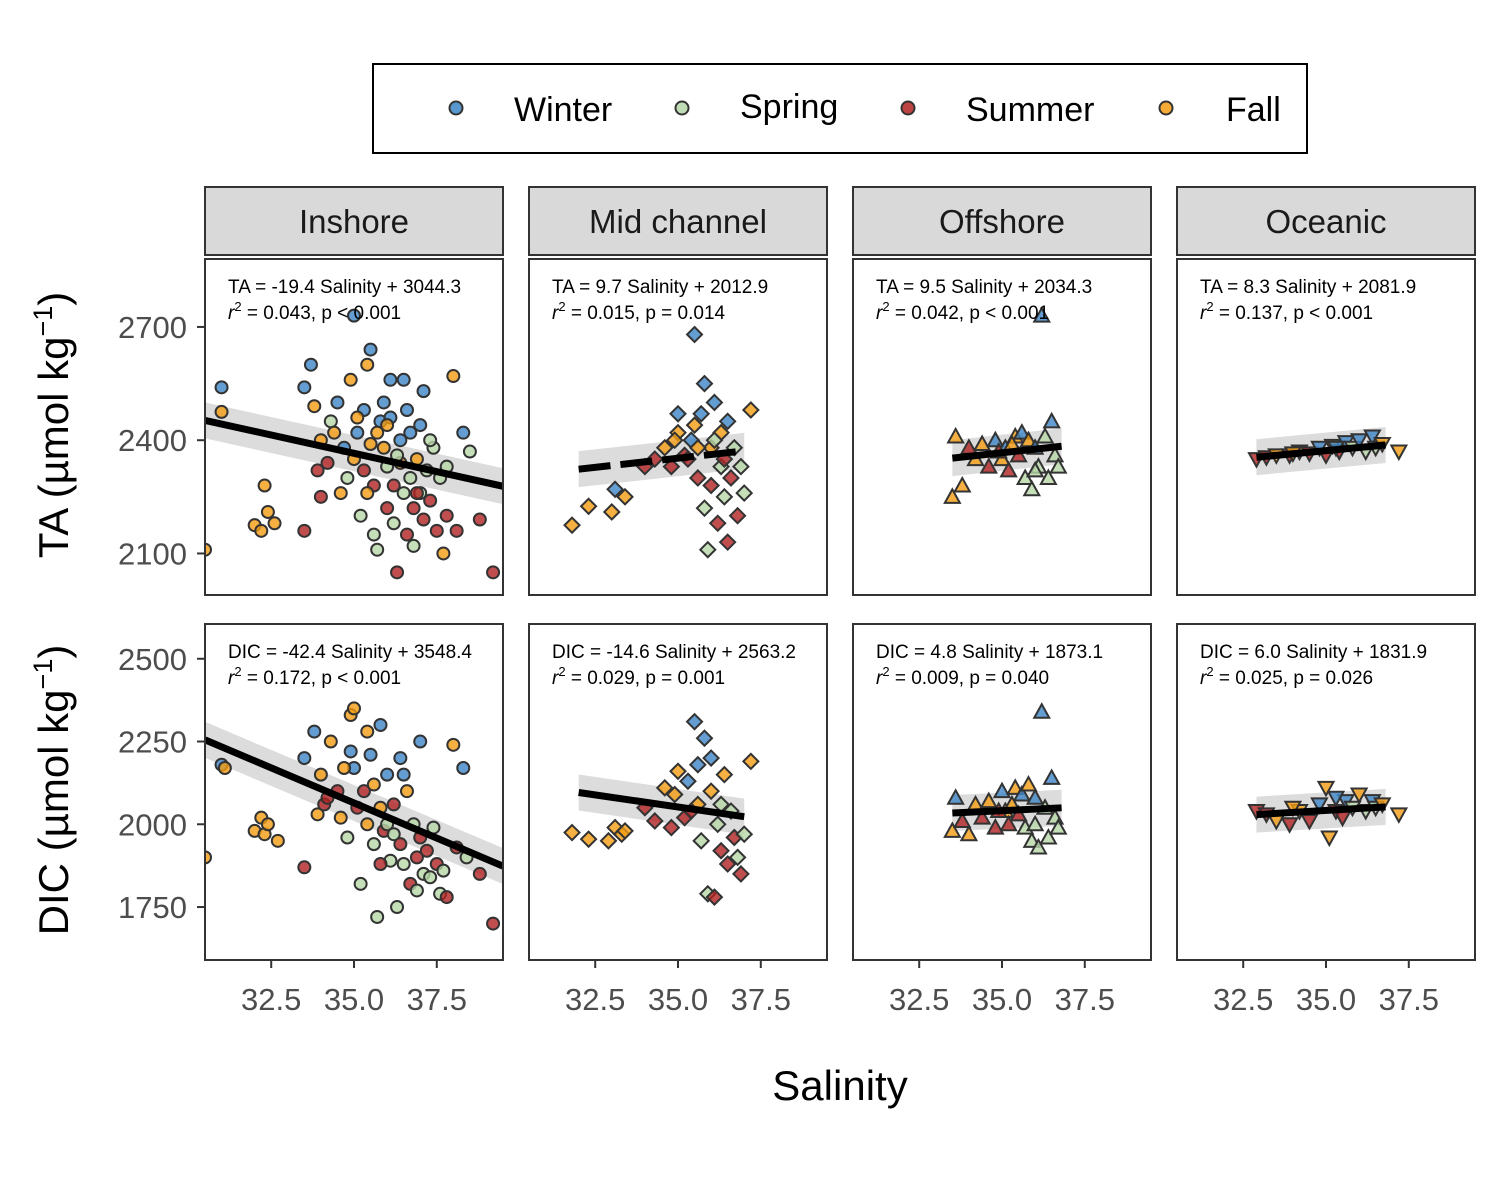 The width and height of the screenshot is (1500, 1200). I want to click on regression-stats: r2 = 0.043, p < 0.001, so click(314, 311).